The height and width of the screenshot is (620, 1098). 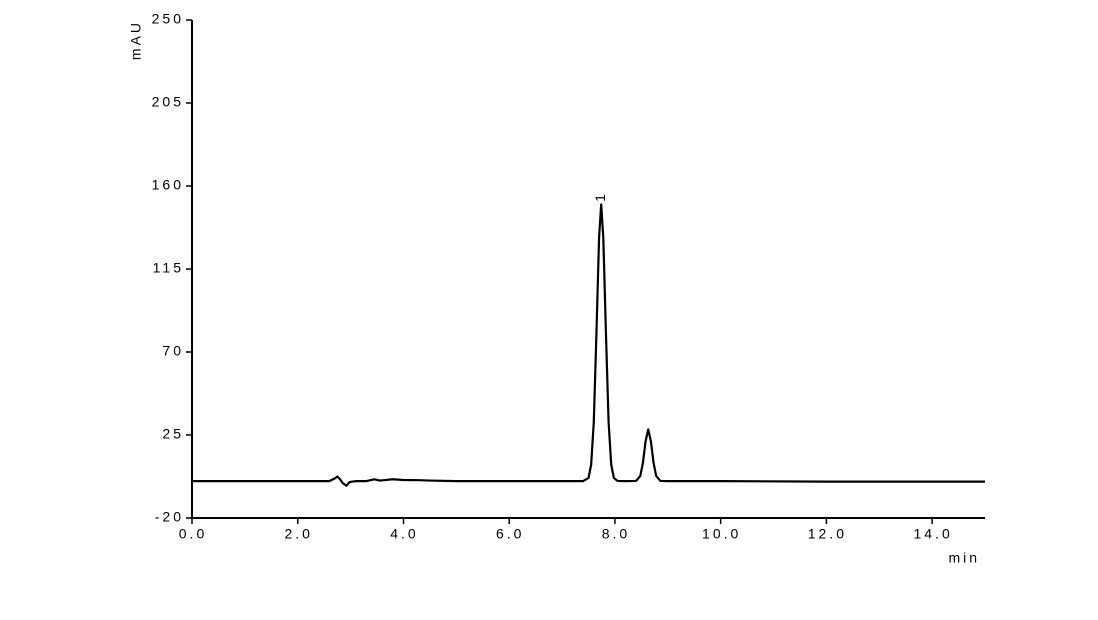 What do you see at coordinates (404, 534) in the screenshot?
I see `x-tick-label: 4.0` at bounding box center [404, 534].